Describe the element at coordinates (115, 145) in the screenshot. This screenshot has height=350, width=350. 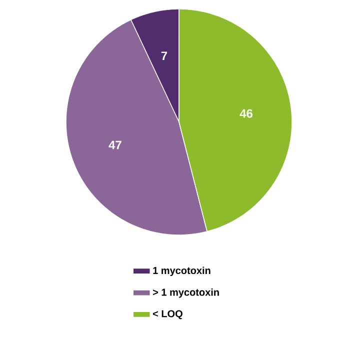
I see `data-label: 47` at that location.